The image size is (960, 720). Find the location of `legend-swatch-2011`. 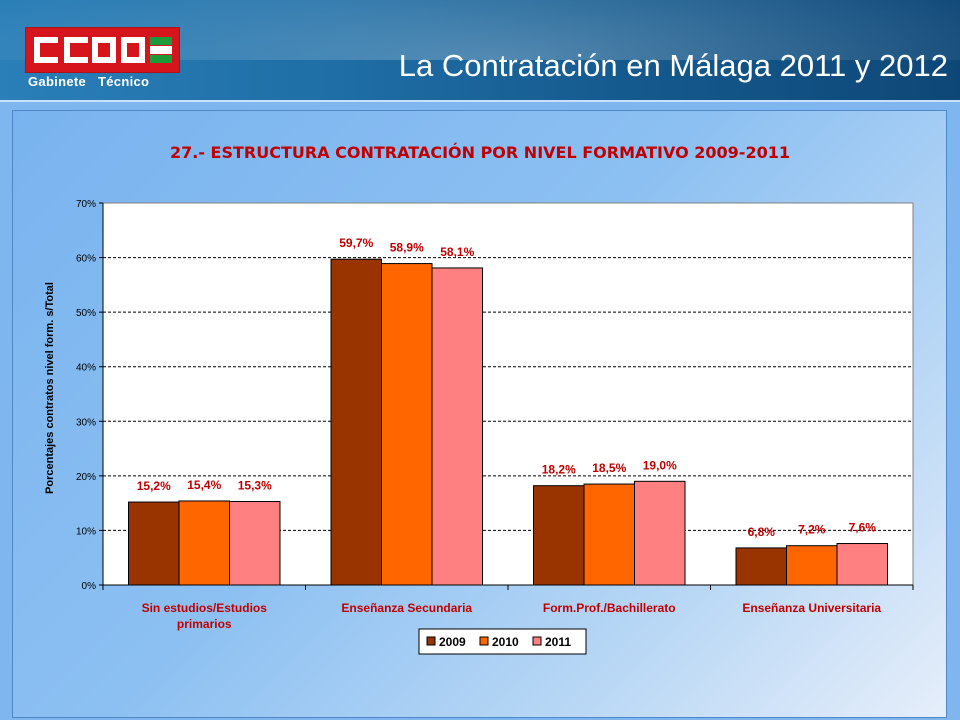

legend-swatch-2011 is located at coordinates (537, 641).